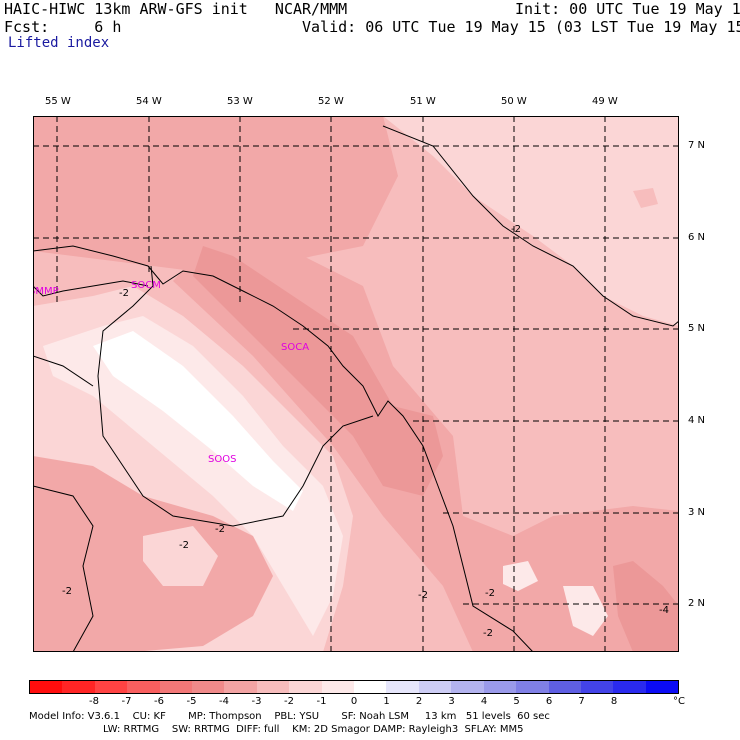  I want to click on lon-label: 50 W, so click(514, 101).